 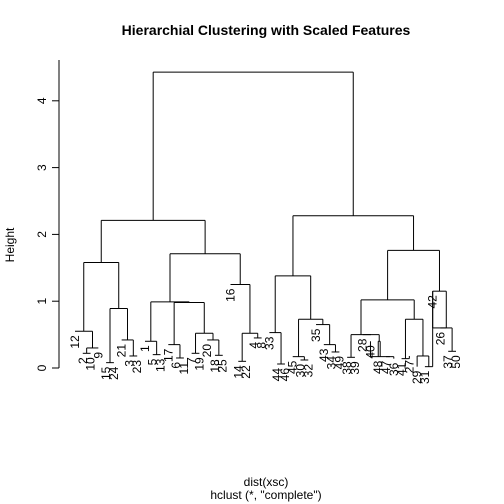 What do you see at coordinates (176, 365) in the screenshot?
I see `leaf-label: 6` at bounding box center [176, 365].